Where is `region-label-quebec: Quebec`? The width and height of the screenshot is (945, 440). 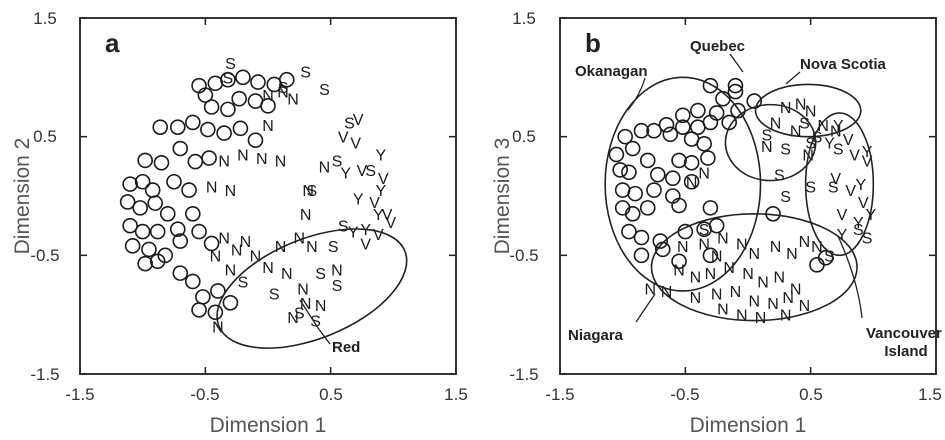
region-label-quebec: Quebec is located at coordinates (717, 46).